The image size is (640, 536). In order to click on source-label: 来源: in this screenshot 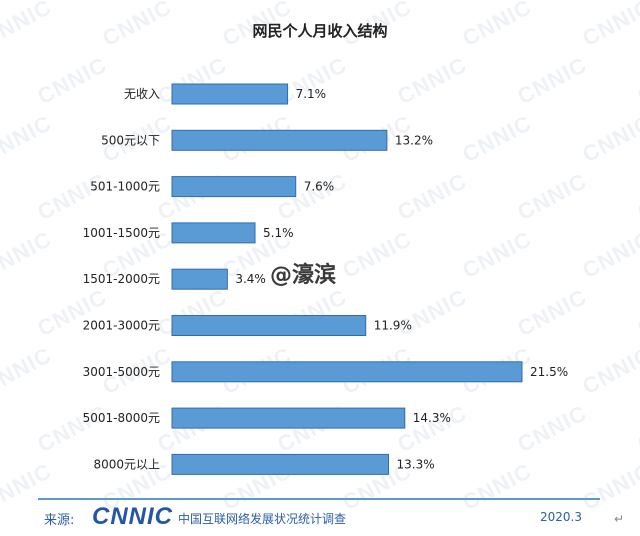, I will do `click(59, 520)`.